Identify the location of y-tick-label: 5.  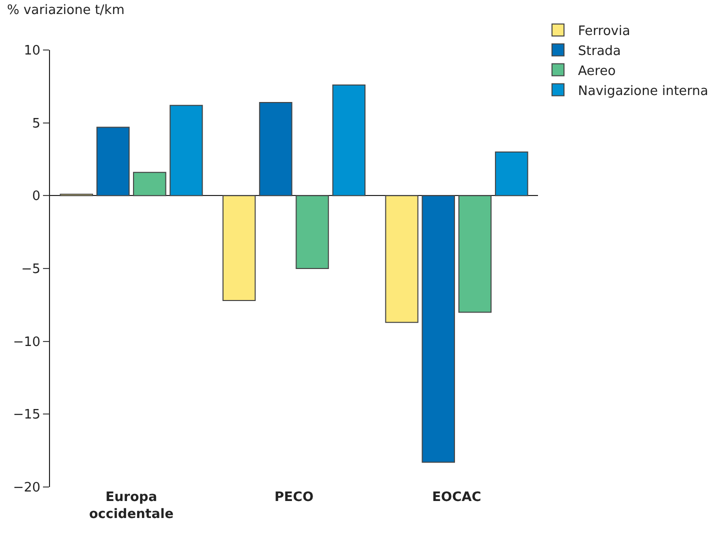
(36, 124).